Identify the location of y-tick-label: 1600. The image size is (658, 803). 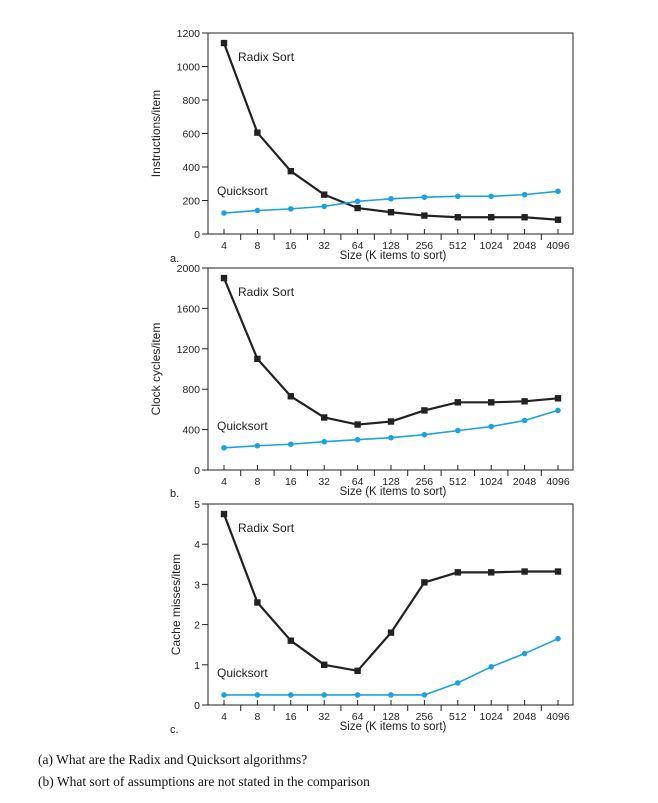
(189, 309).